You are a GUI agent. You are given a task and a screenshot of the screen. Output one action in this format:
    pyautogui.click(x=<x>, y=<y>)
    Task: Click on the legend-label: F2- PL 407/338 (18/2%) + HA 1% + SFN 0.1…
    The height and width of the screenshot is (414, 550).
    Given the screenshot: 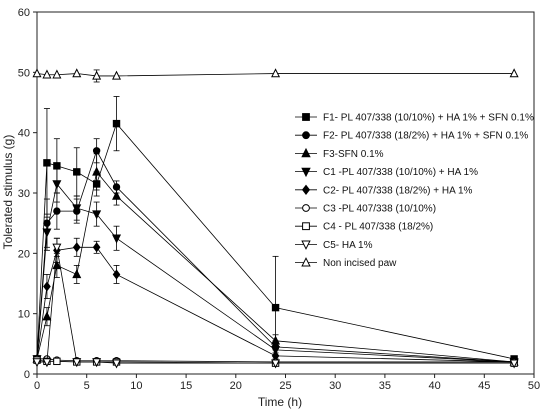 What is the action you would take?
    pyautogui.click(x=425, y=136)
    